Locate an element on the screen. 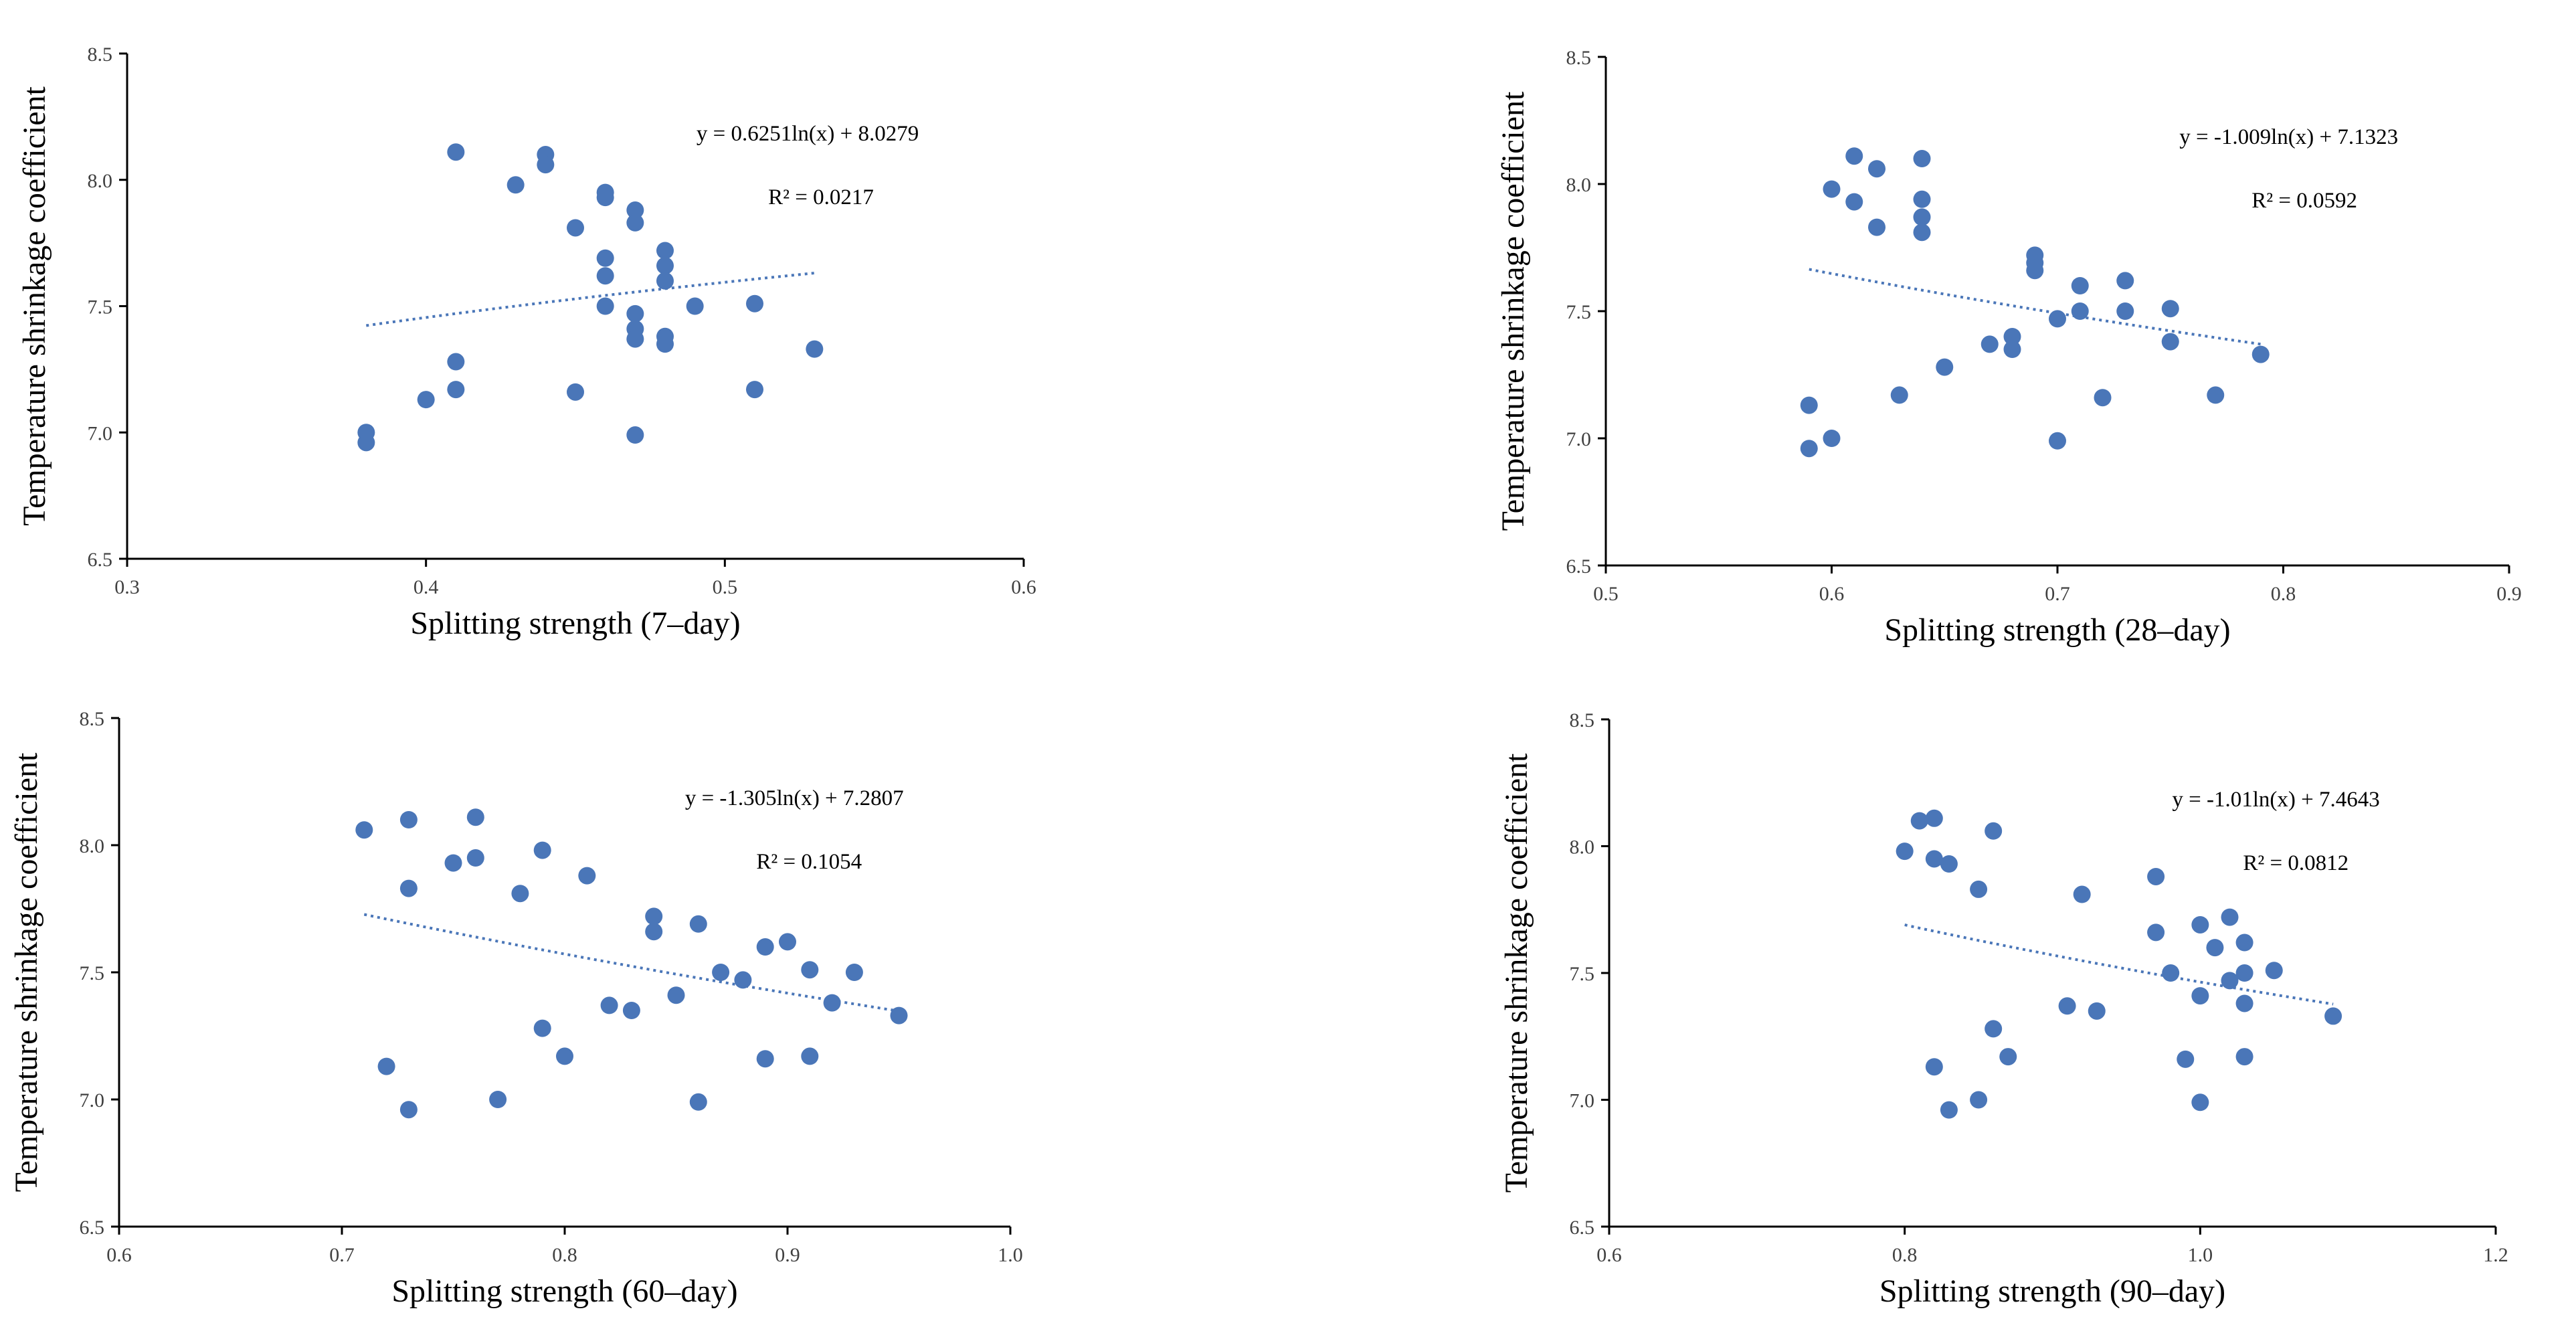 The height and width of the screenshot is (1331, 2576). x-tick-label: 0.4 is located at coordinates (426, 587).